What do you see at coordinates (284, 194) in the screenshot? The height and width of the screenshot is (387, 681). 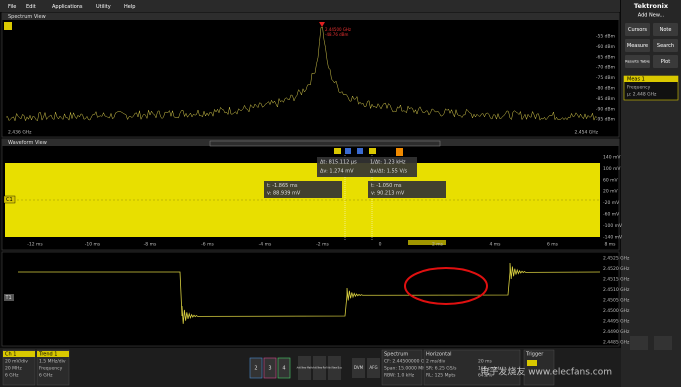 I see `cursor-a-v: v: 88.939 mV` at bounding box center [284, 194].